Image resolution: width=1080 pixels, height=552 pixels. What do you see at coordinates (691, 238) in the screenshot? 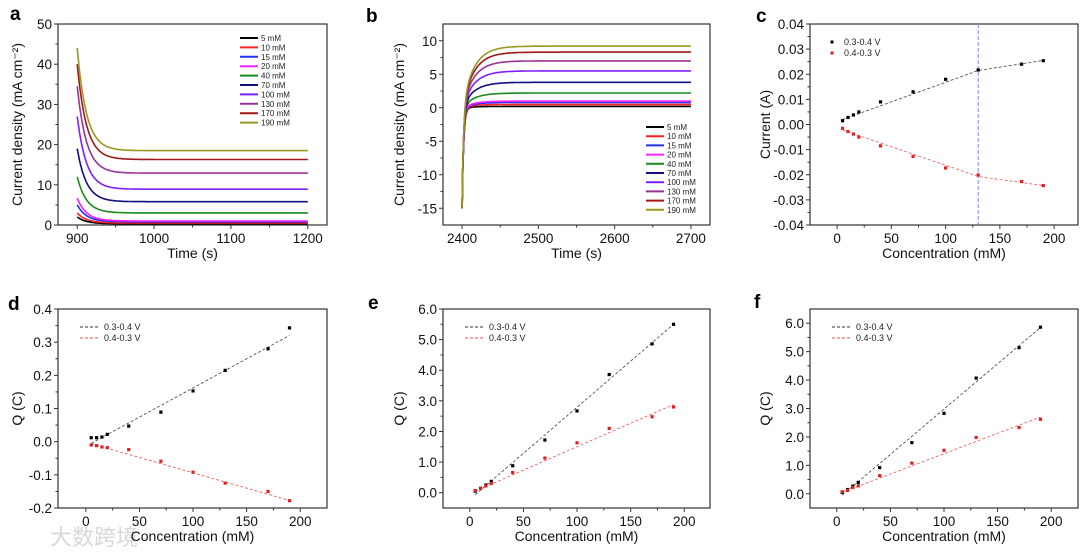
I see `x-tick-label: 2700` at bounding box center [691, 238].